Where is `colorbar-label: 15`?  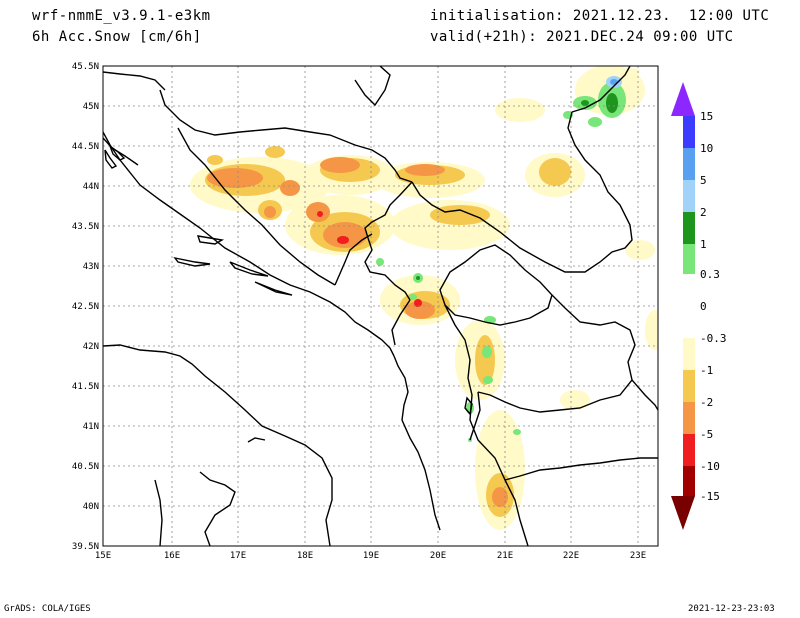
colorbar-label: 15 is located at coordinates (706, 116).